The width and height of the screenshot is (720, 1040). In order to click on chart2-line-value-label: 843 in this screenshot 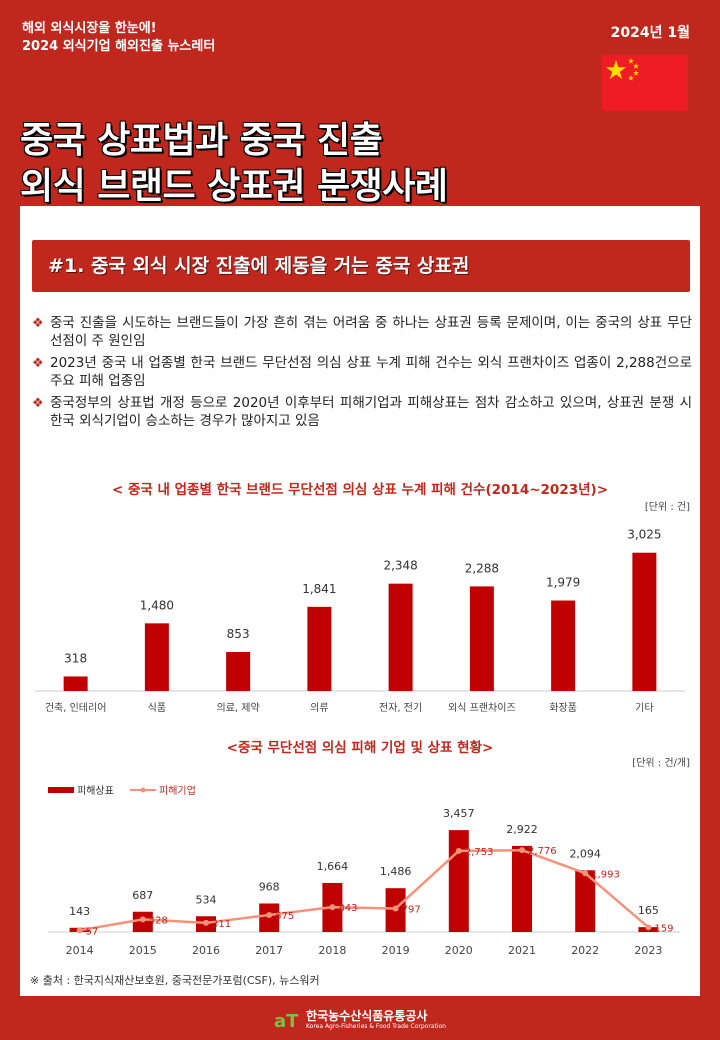, I will do `click(347, 908)`.